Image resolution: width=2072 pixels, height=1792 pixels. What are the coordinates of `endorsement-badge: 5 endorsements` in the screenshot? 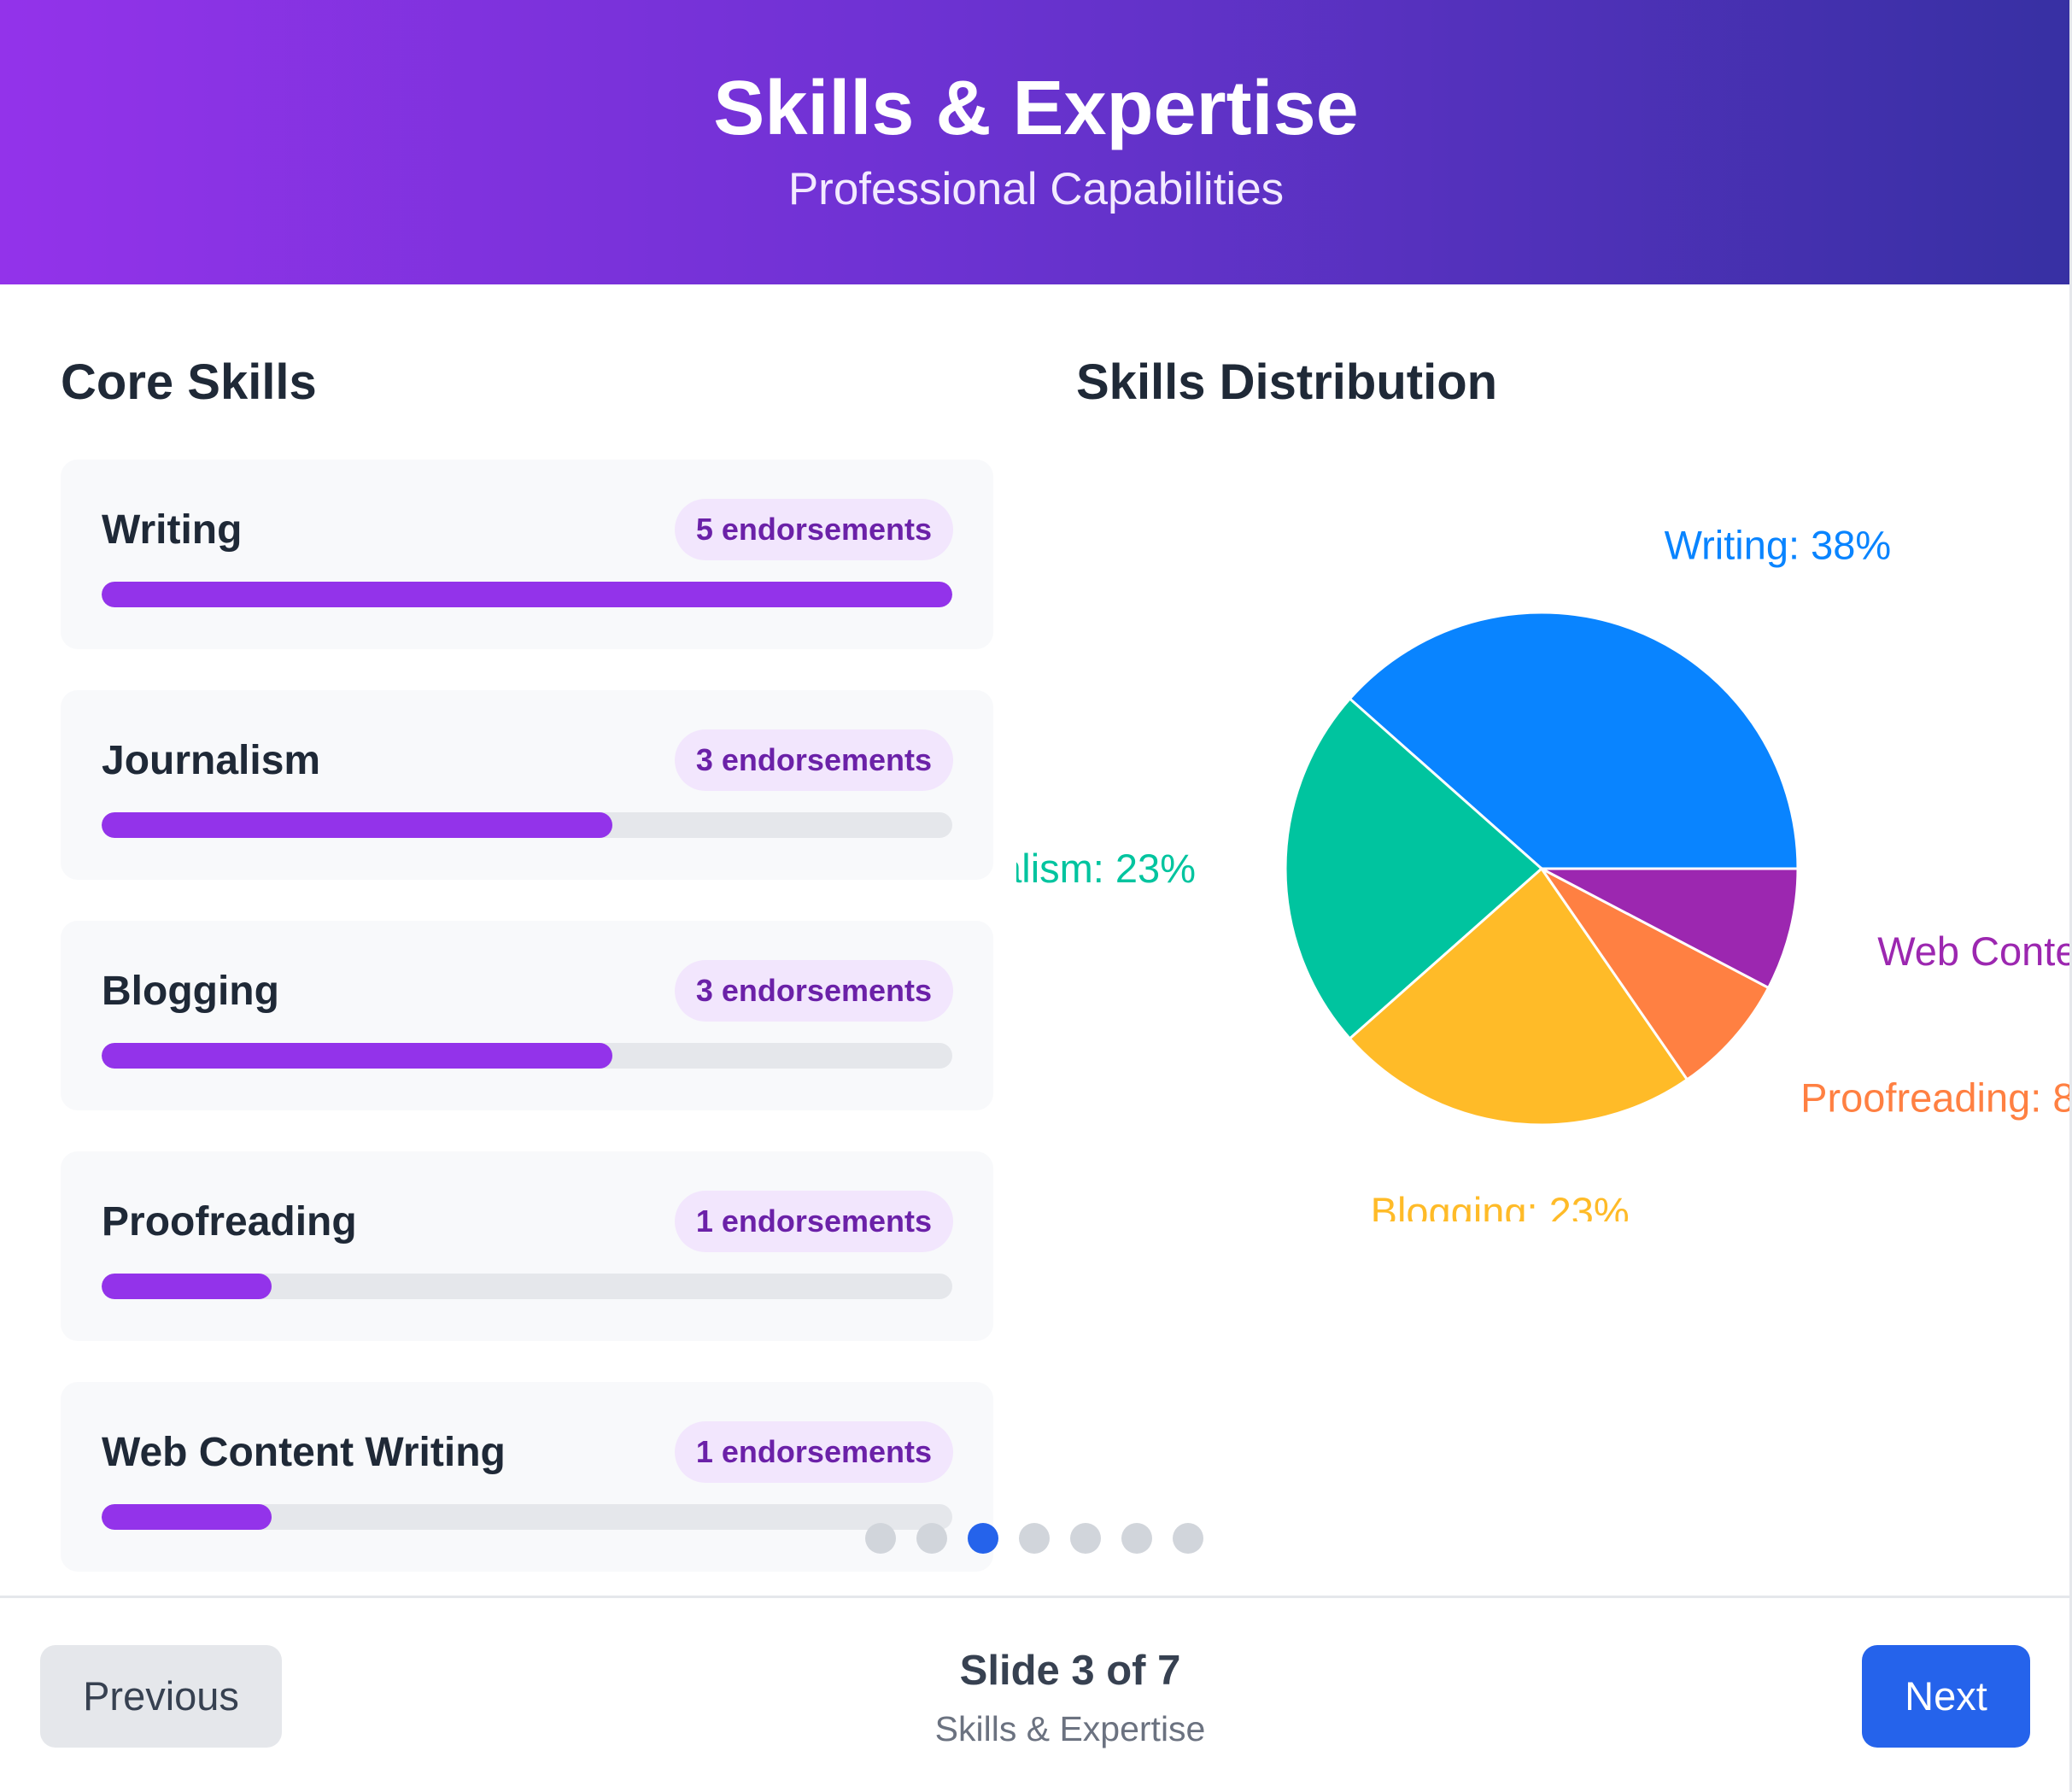 It's located at (813, 529).